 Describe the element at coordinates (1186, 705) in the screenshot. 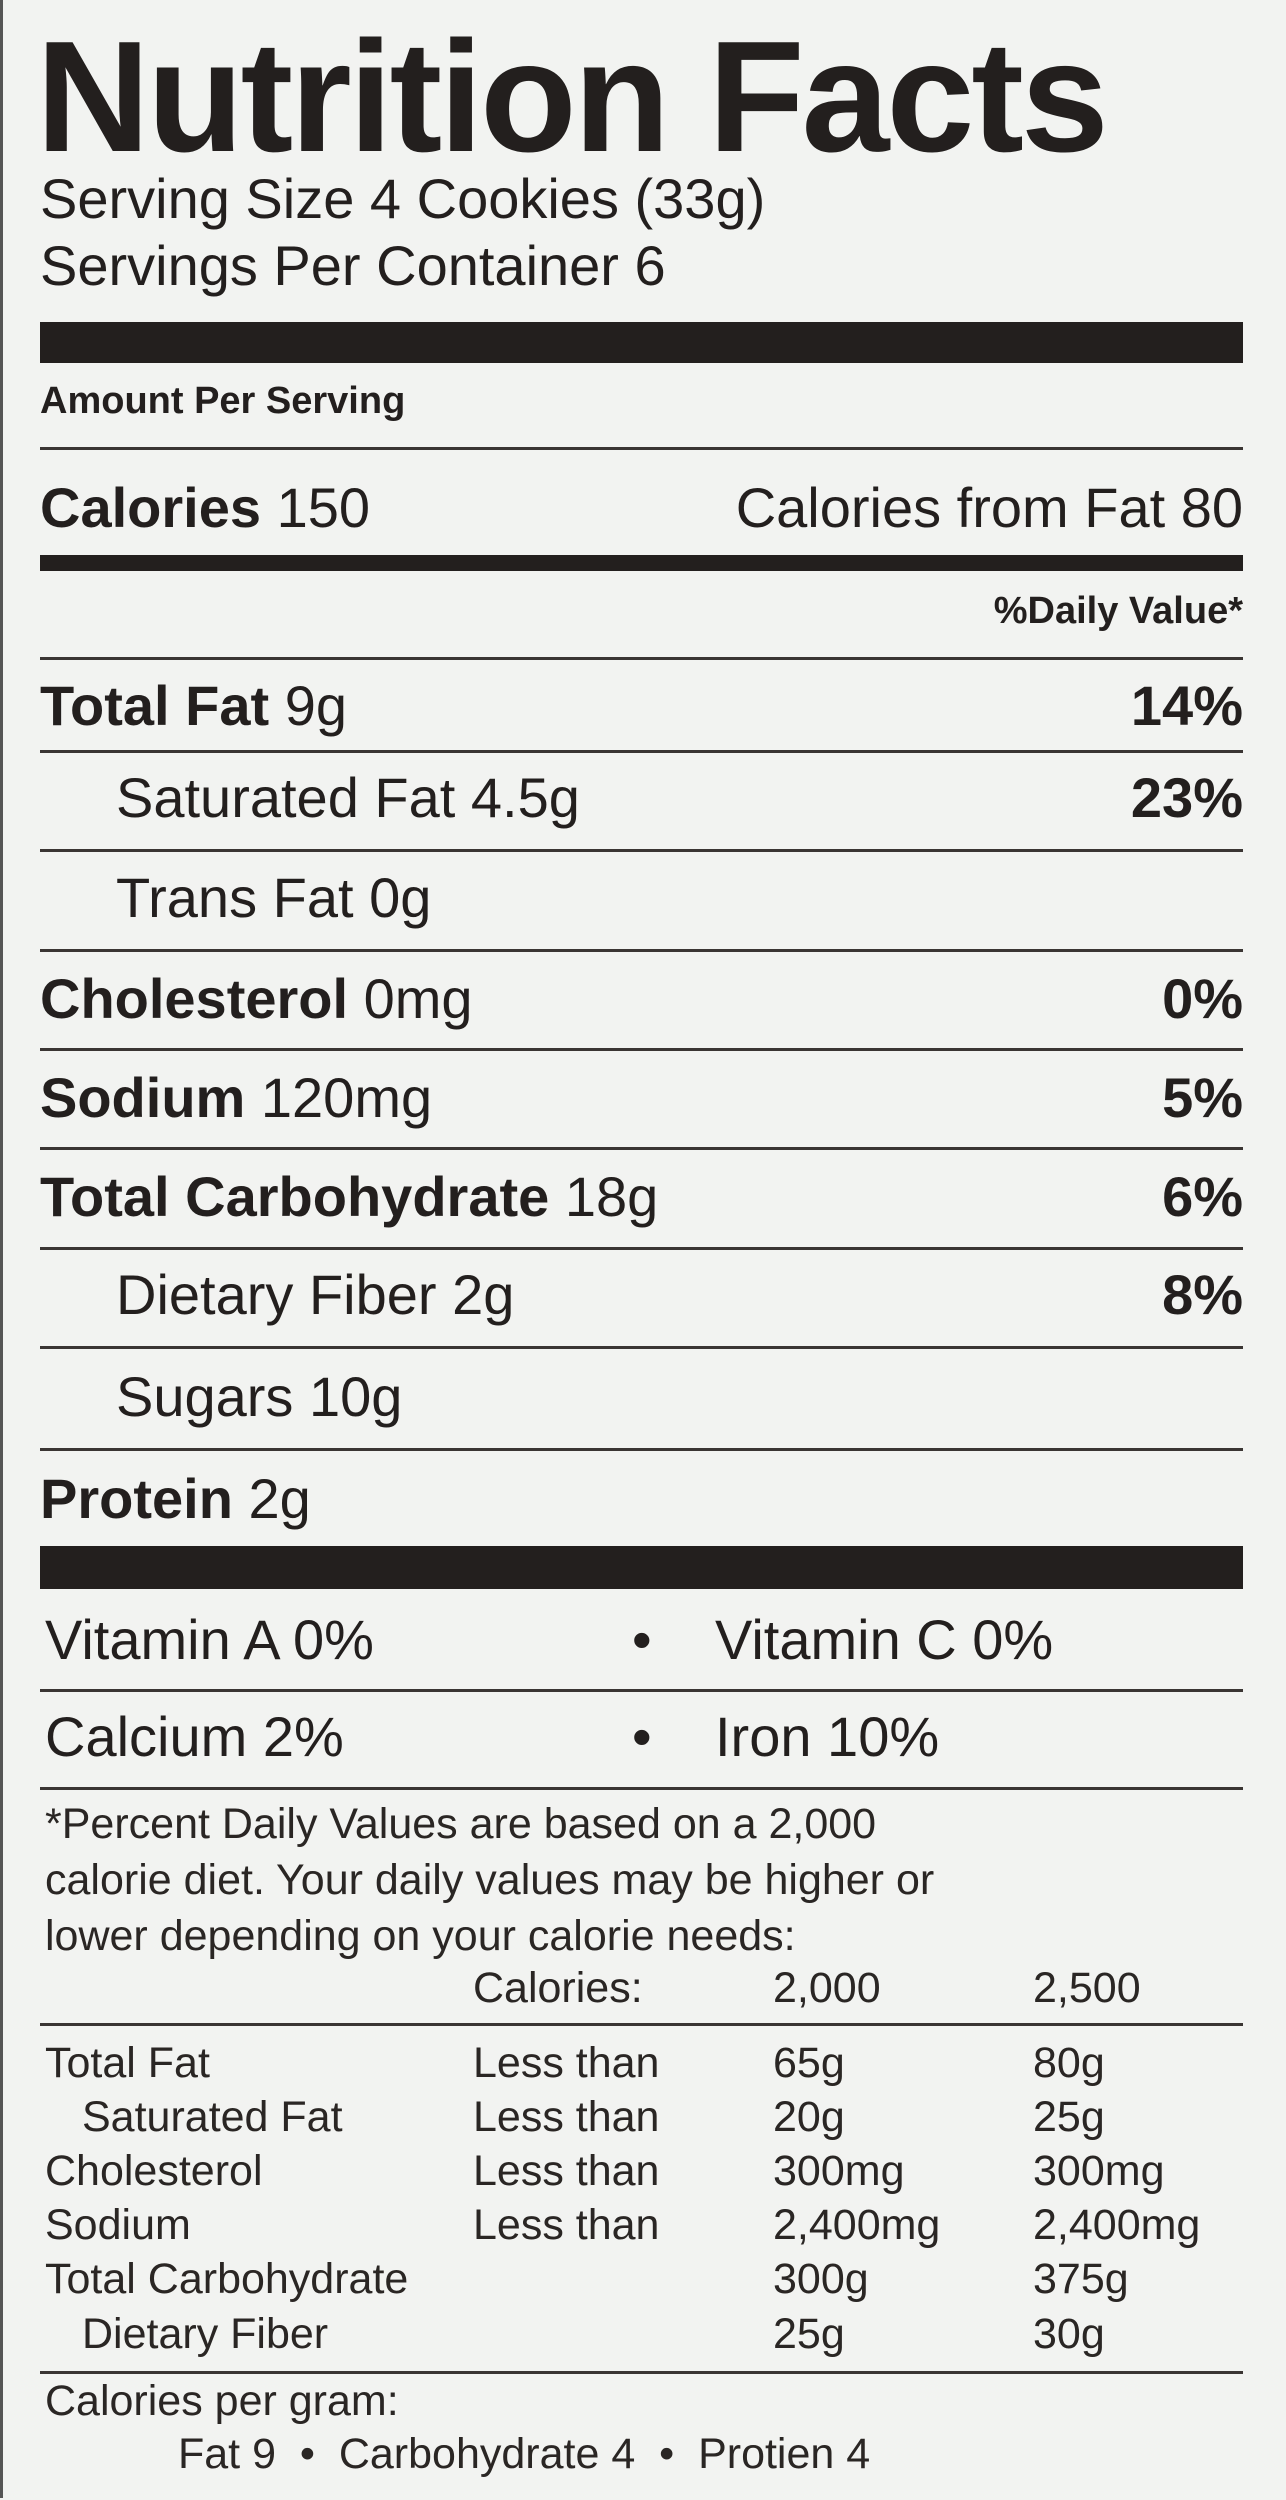

I see `nutrient-dv: 14%` at that location.